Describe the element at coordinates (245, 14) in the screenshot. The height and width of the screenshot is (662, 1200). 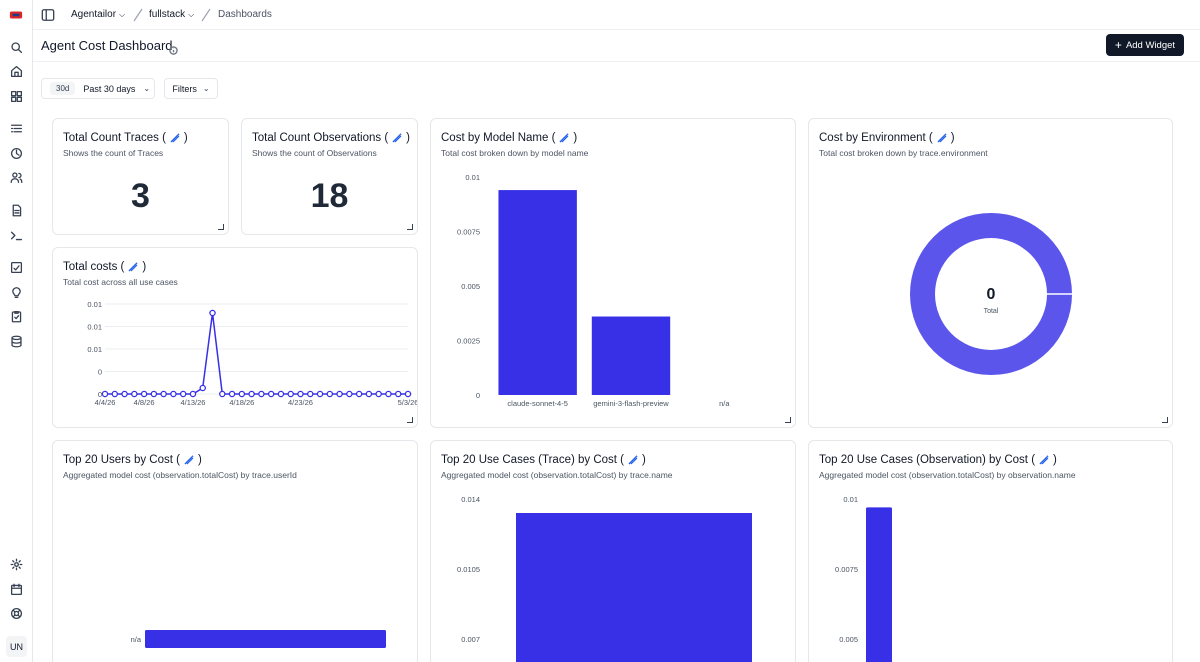
I see `breadcrumb-dashboards: Dashboards` at that location.